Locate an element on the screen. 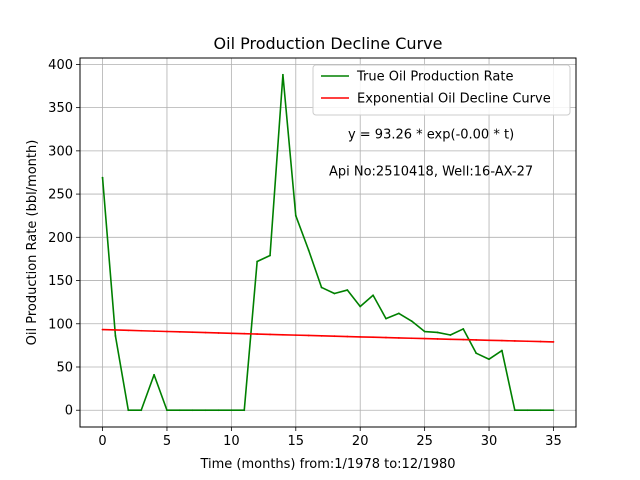  annotation-text: y = 93.26 * exp(-0.00 * t) is located at coordinates (431, 135).